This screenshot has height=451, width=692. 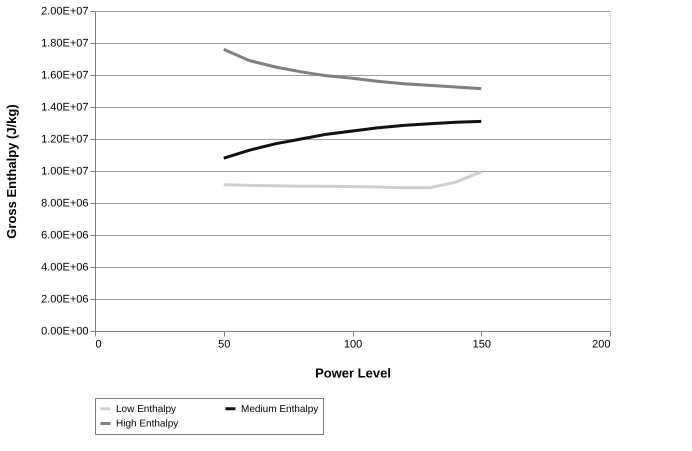 I want to click on y-tick-label: 8.00E+06, so click(x=64, y=204).